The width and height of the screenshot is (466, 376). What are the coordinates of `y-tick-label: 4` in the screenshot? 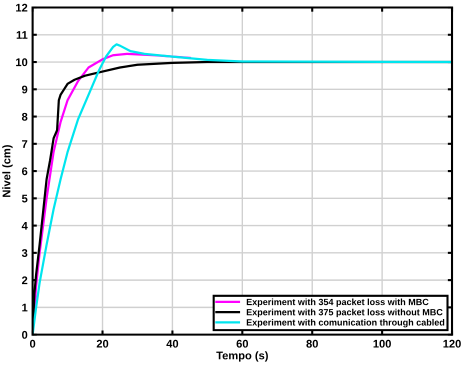 It's located at (25, 226).